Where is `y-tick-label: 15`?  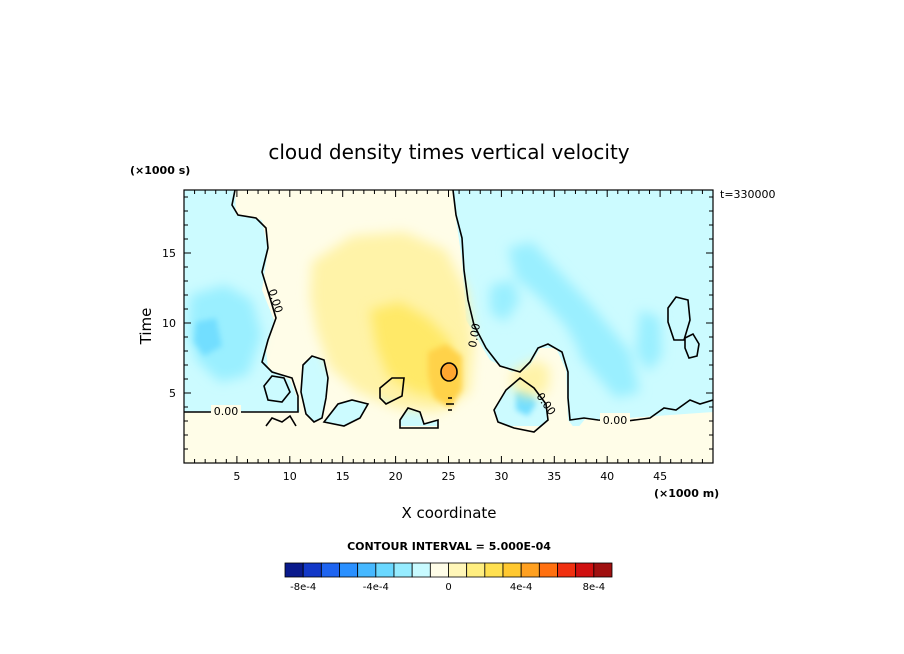
y-tick-label: 15 is located at coordinates (169, 253).